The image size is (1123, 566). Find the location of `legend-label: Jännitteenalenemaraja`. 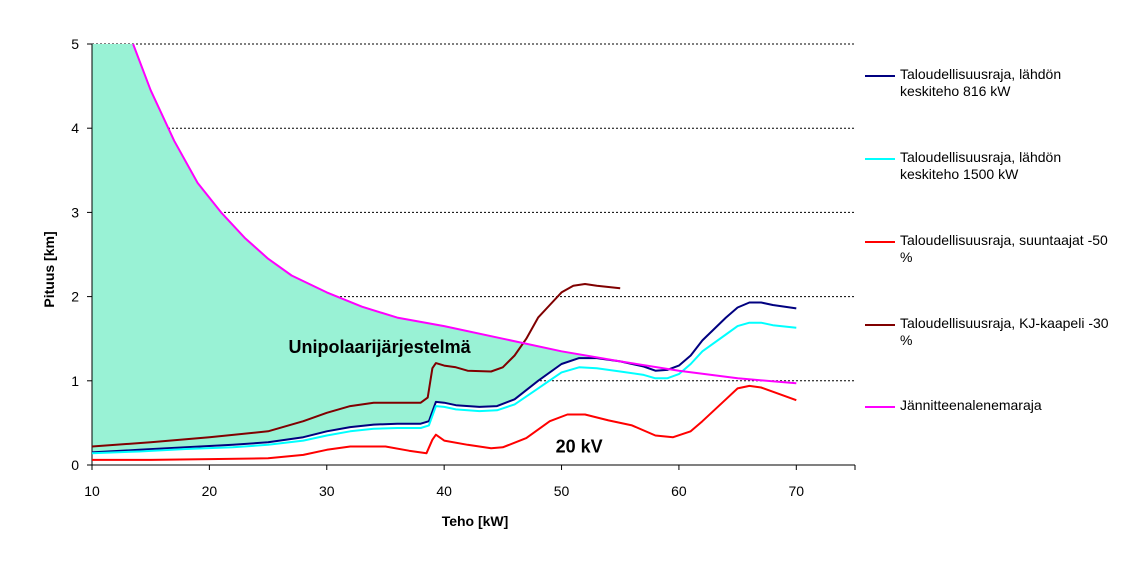

legend-label: Jännitteenalenemaraja is located at coordinates (971, 405).